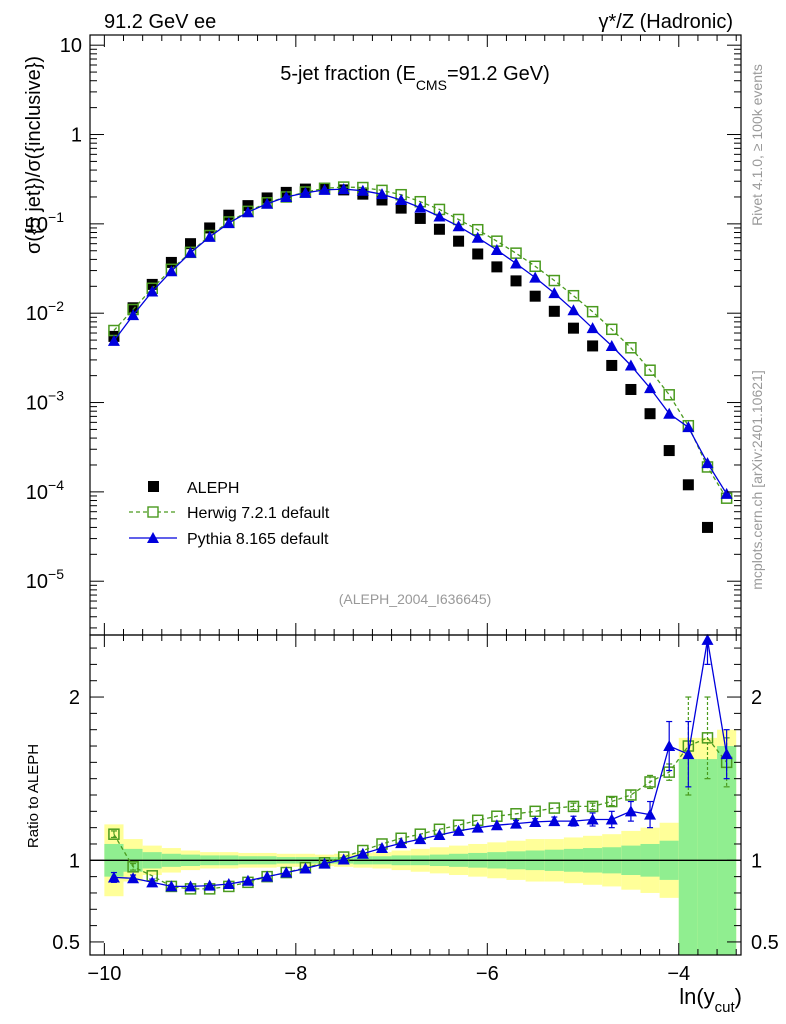  Describe the element at coordinates (45, 311) in the screenshot. I see `main-y-tick-label: 10⁻²` at that location.